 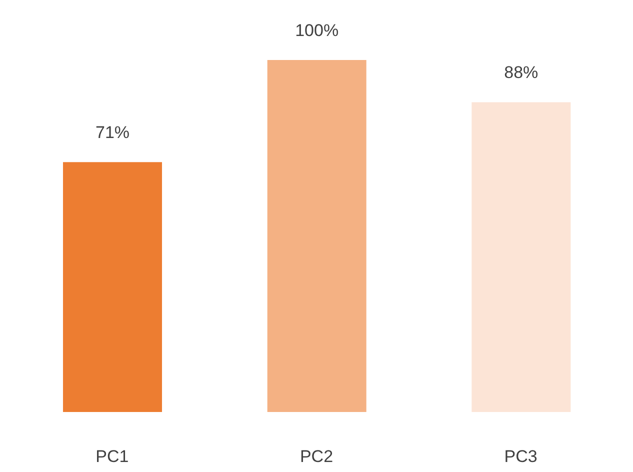 I want to click on x-tick-label: PC1, so click(x=112, y=456).